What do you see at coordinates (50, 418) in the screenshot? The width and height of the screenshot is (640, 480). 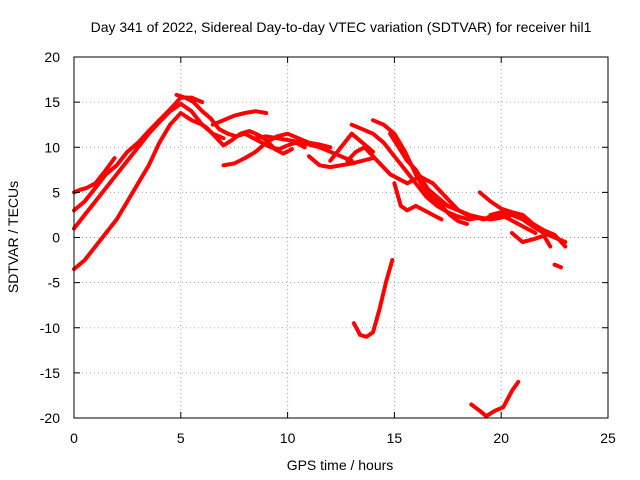 I see `y-tick-label: -20` at bounding box center [50, 418].